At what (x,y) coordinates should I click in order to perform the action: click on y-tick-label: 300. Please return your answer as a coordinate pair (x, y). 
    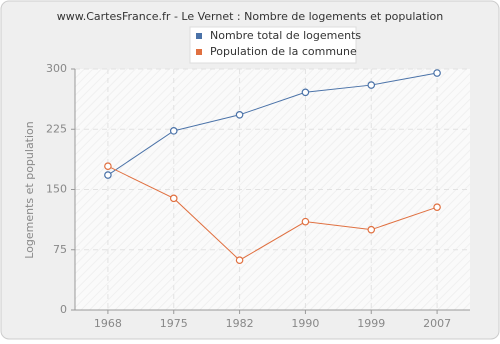
    Looking at the image, I should click on (56, 68).